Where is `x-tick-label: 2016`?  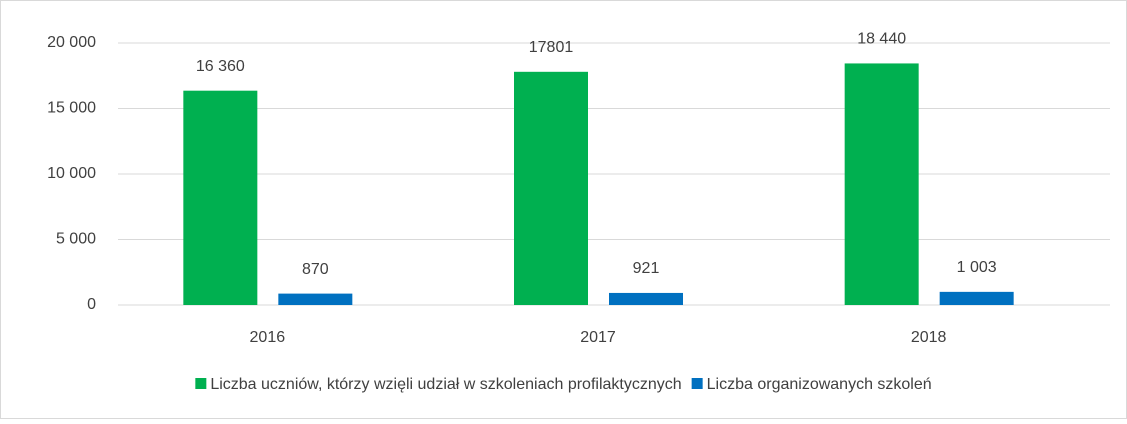 x-tick-label: 2016 is located at coordinates (268, 337).